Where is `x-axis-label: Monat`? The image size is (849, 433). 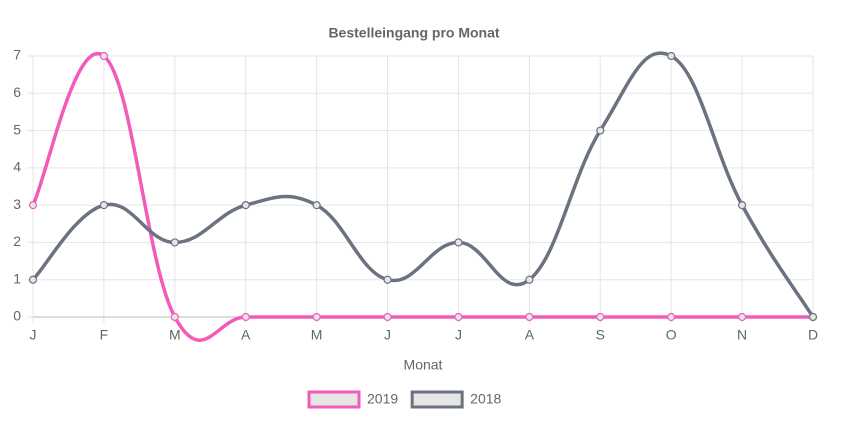
x-axis-label: Monat is located at coordinates (423, 365).